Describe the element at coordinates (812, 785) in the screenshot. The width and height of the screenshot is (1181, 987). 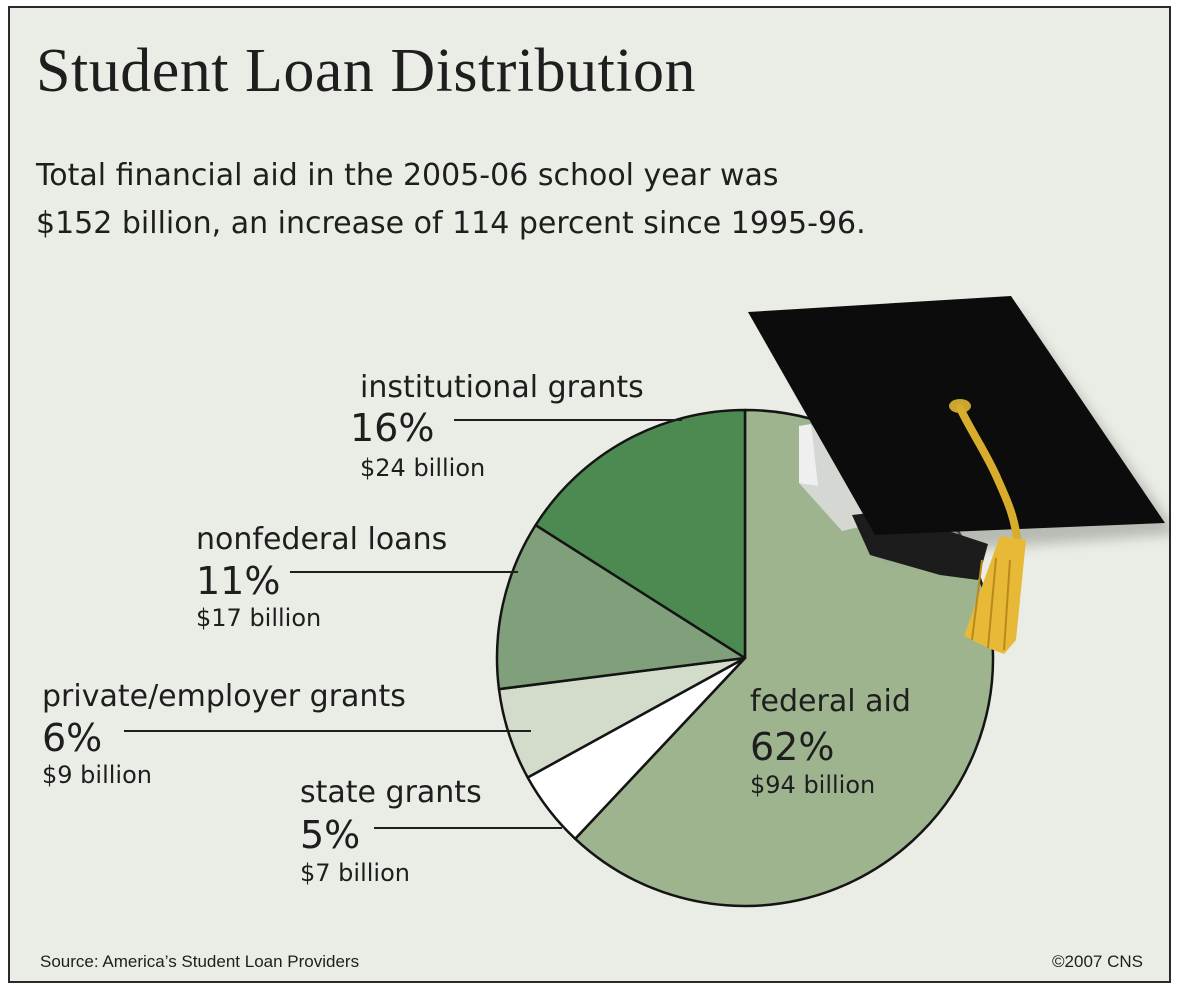
I see `slice-amount-federal-aid: $94 billion` at that location.